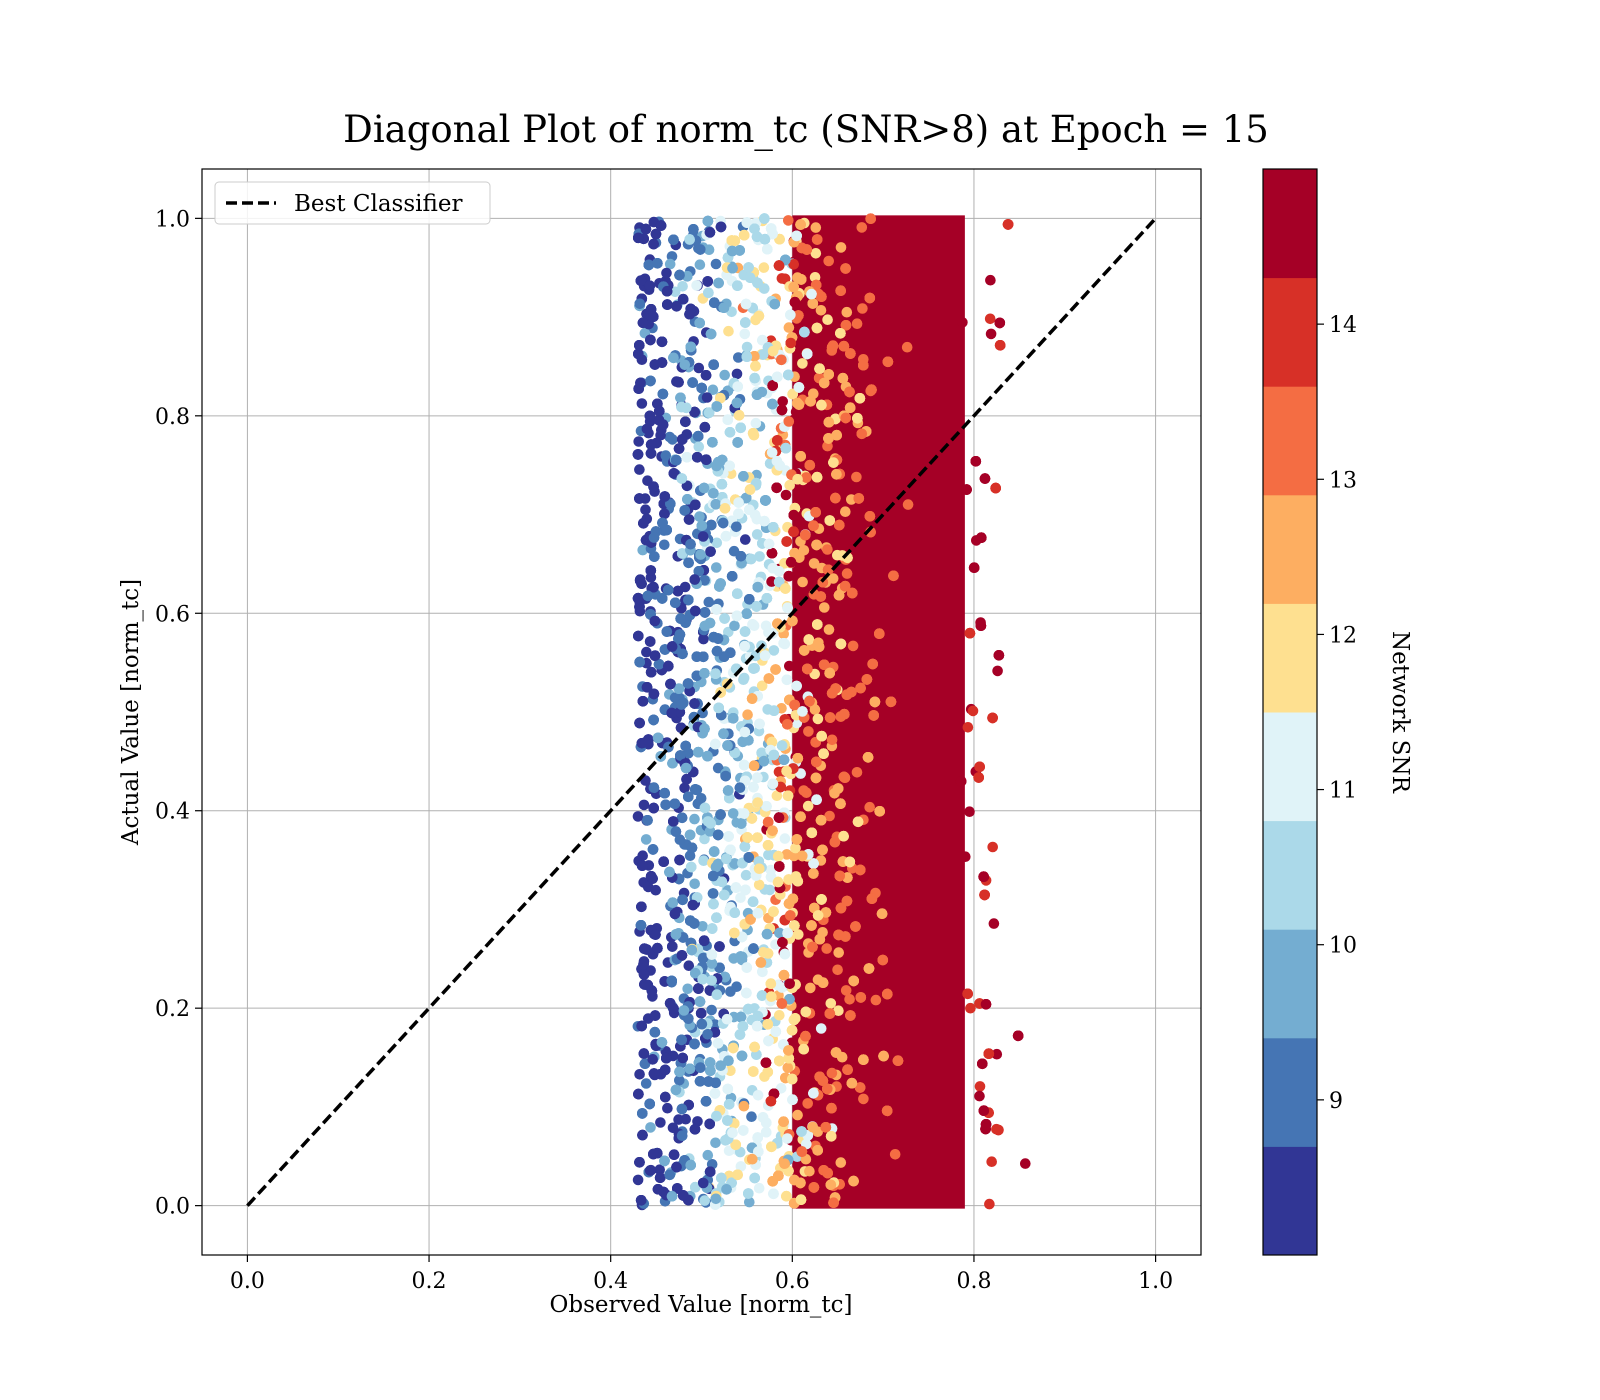 This screenshot has height=1400, width=1600. Describe the element at coordinates (172, 417) in the screenshot. I see `y-tick-label: 0.8` at that location.